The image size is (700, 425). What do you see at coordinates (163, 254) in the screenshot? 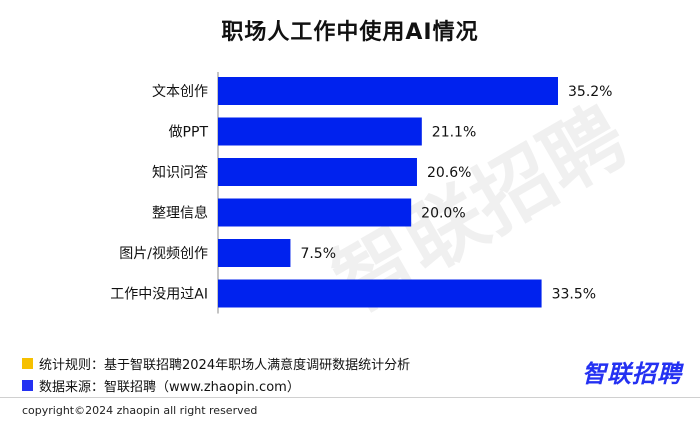
I see `category-label: 图片/视频创作` at bounding box center [163, 254].